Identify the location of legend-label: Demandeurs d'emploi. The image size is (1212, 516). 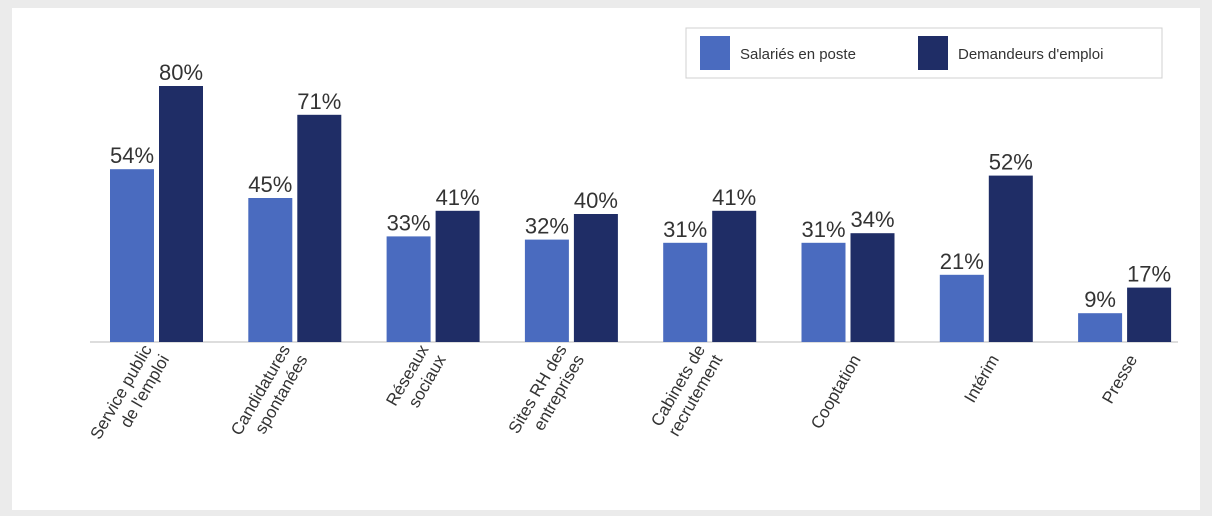
(1030, 54).